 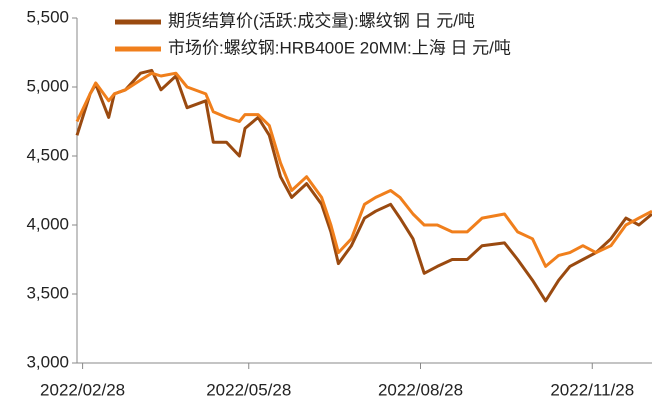 What do you see at coordinates (82, 389) in the screenshot?
I see `x-tick-label: 2022/02/28` at bounding box center [82, 389].